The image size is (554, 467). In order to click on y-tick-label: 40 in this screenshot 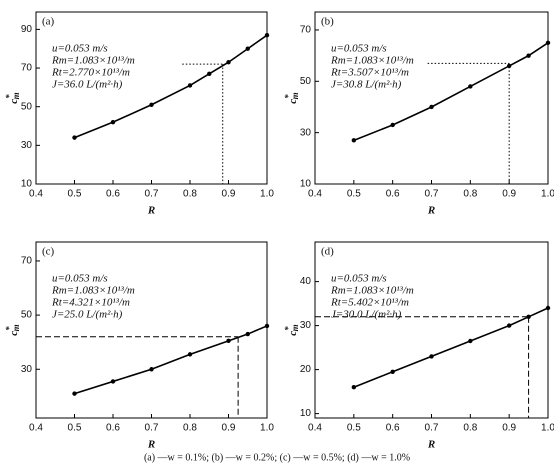, I will do `click(306, 281)`.